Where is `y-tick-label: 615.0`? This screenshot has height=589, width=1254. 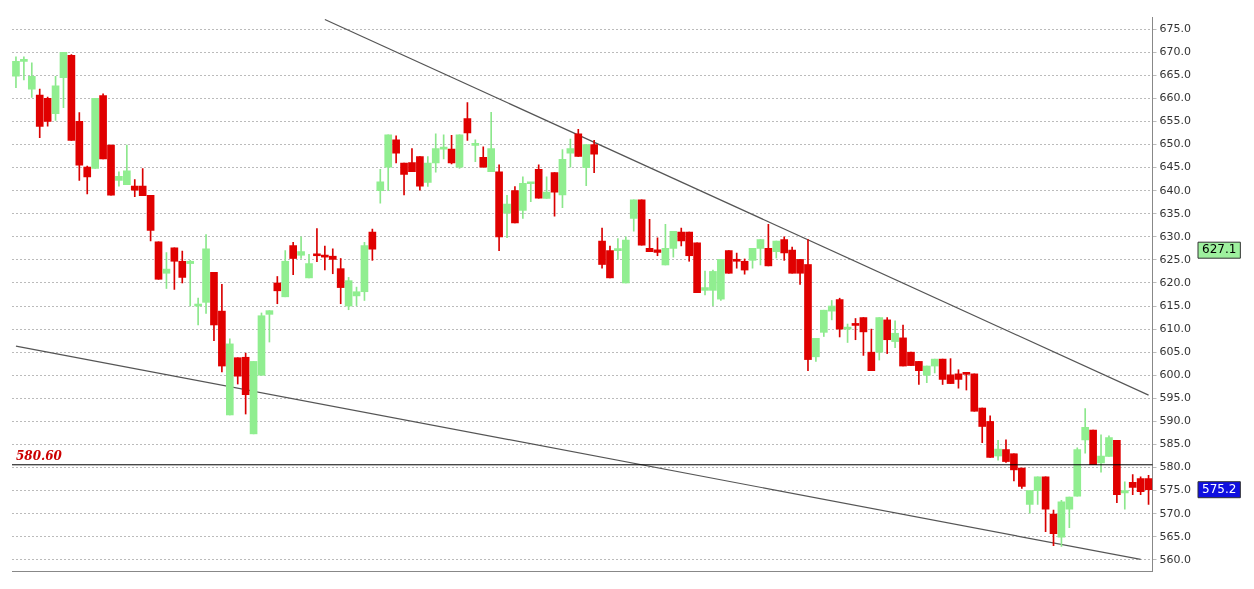 y-tick-label: 615.0 is located at coordinates (1175, 305).